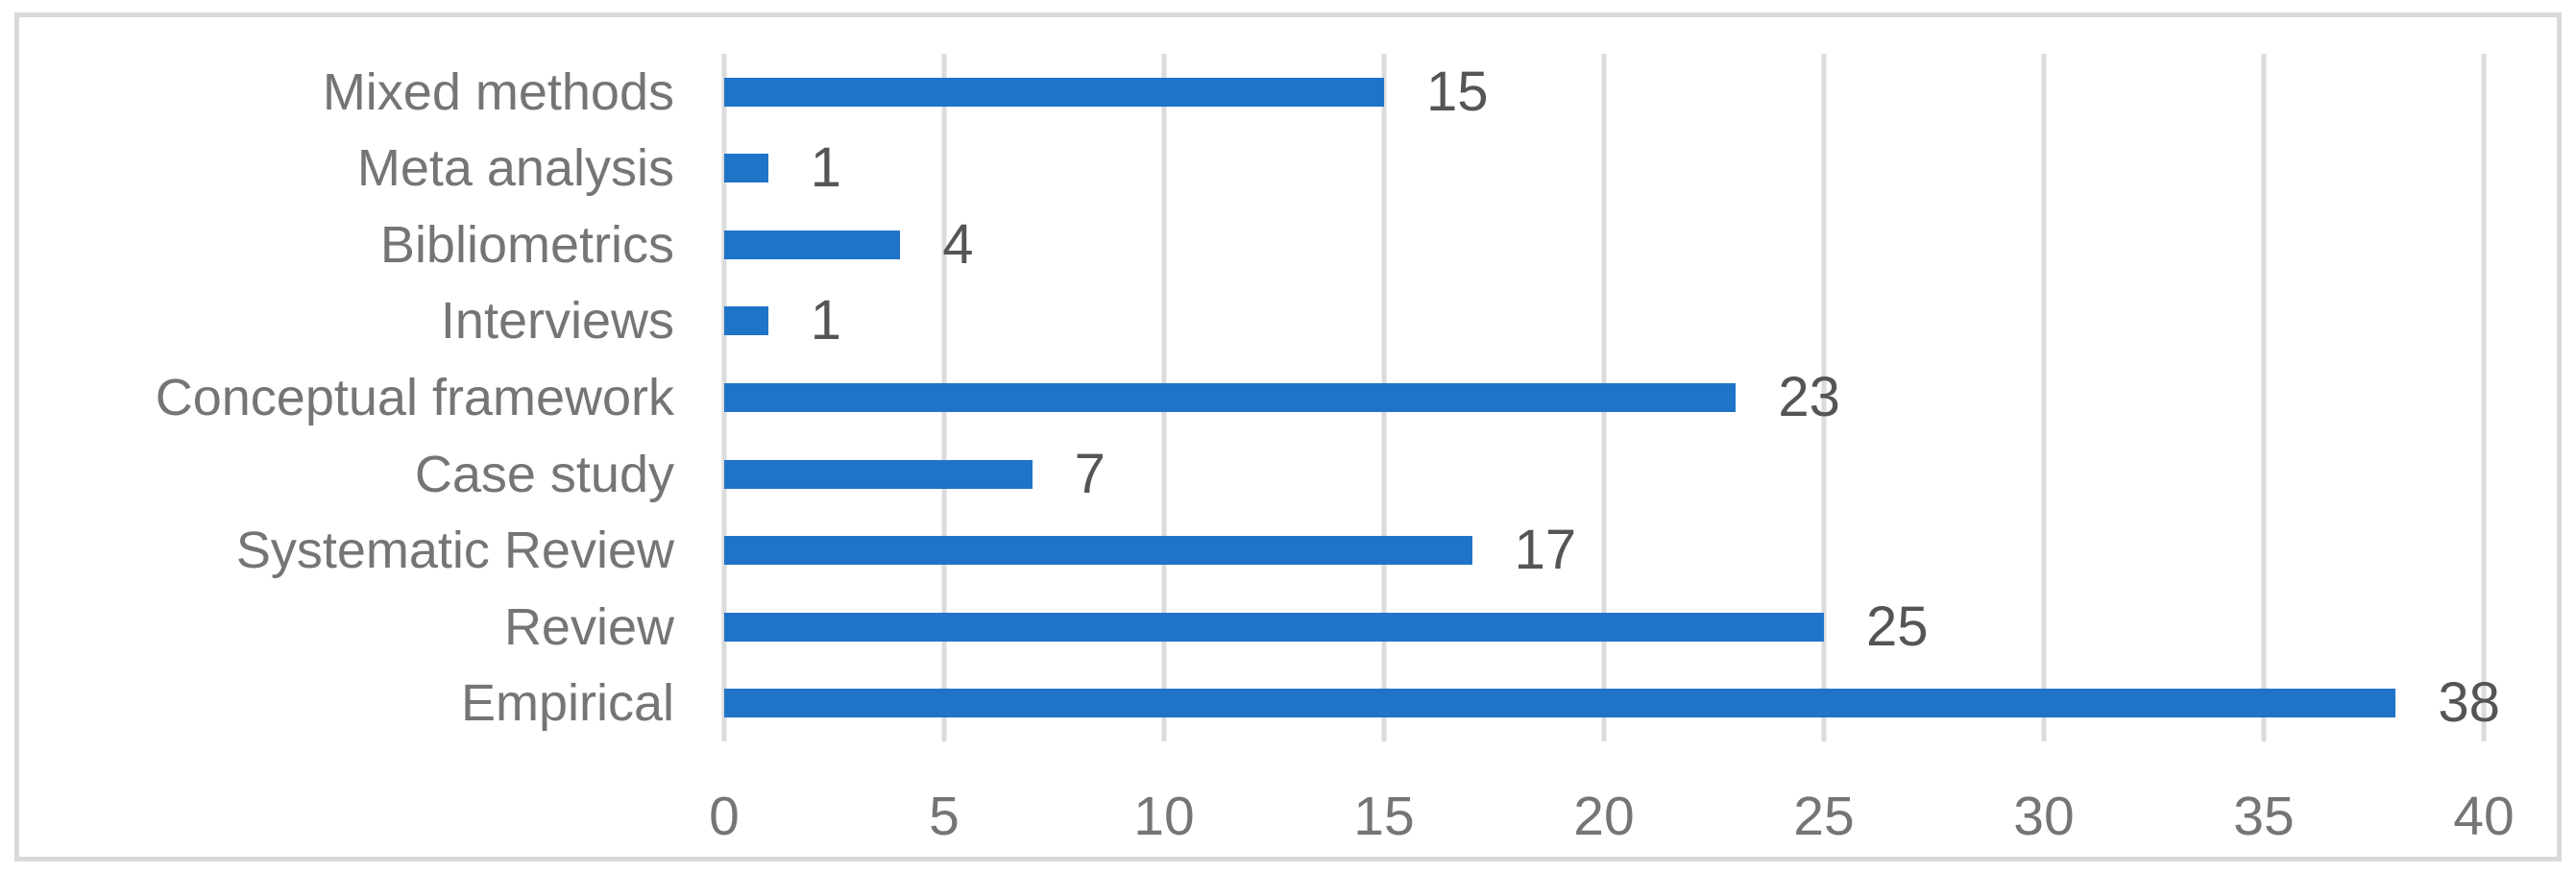 This screenshot has width=2576, height=874. Describe the element at coordinates (1604, 816) in the screenshot. I see `x-tick-label: 20` at that location.